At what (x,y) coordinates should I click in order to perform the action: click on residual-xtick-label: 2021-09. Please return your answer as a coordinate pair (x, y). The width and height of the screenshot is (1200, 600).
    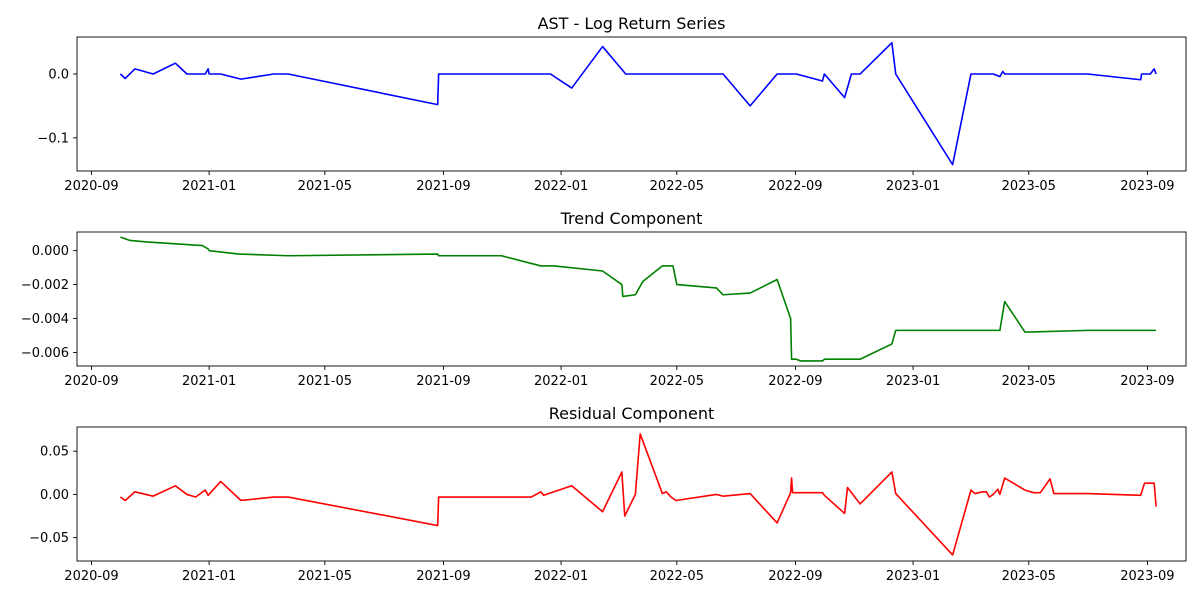
    Looking at the image, I should click on (443, 576).